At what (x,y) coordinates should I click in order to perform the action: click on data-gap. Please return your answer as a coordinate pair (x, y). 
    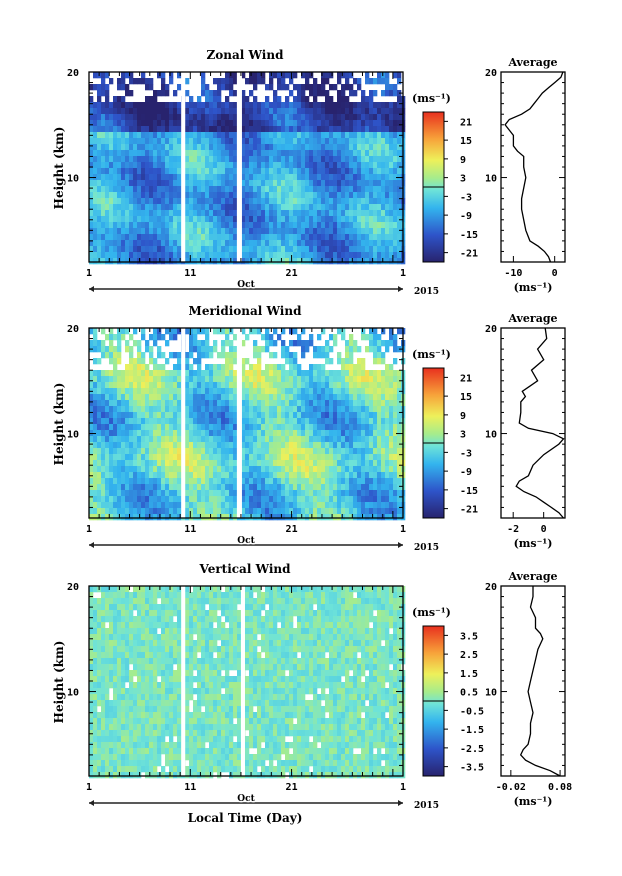
    Looking at the image, I should click on (183, 423).